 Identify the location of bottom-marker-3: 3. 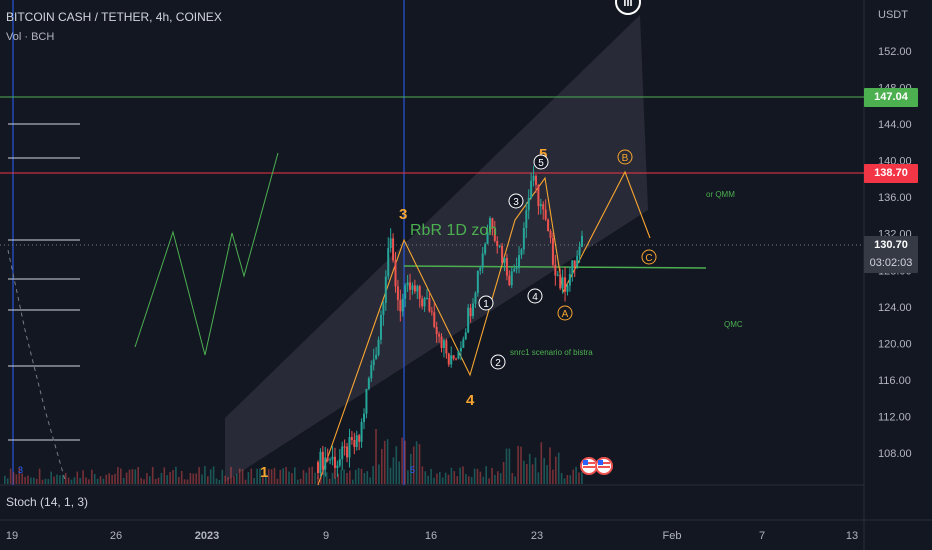
(20, 470).